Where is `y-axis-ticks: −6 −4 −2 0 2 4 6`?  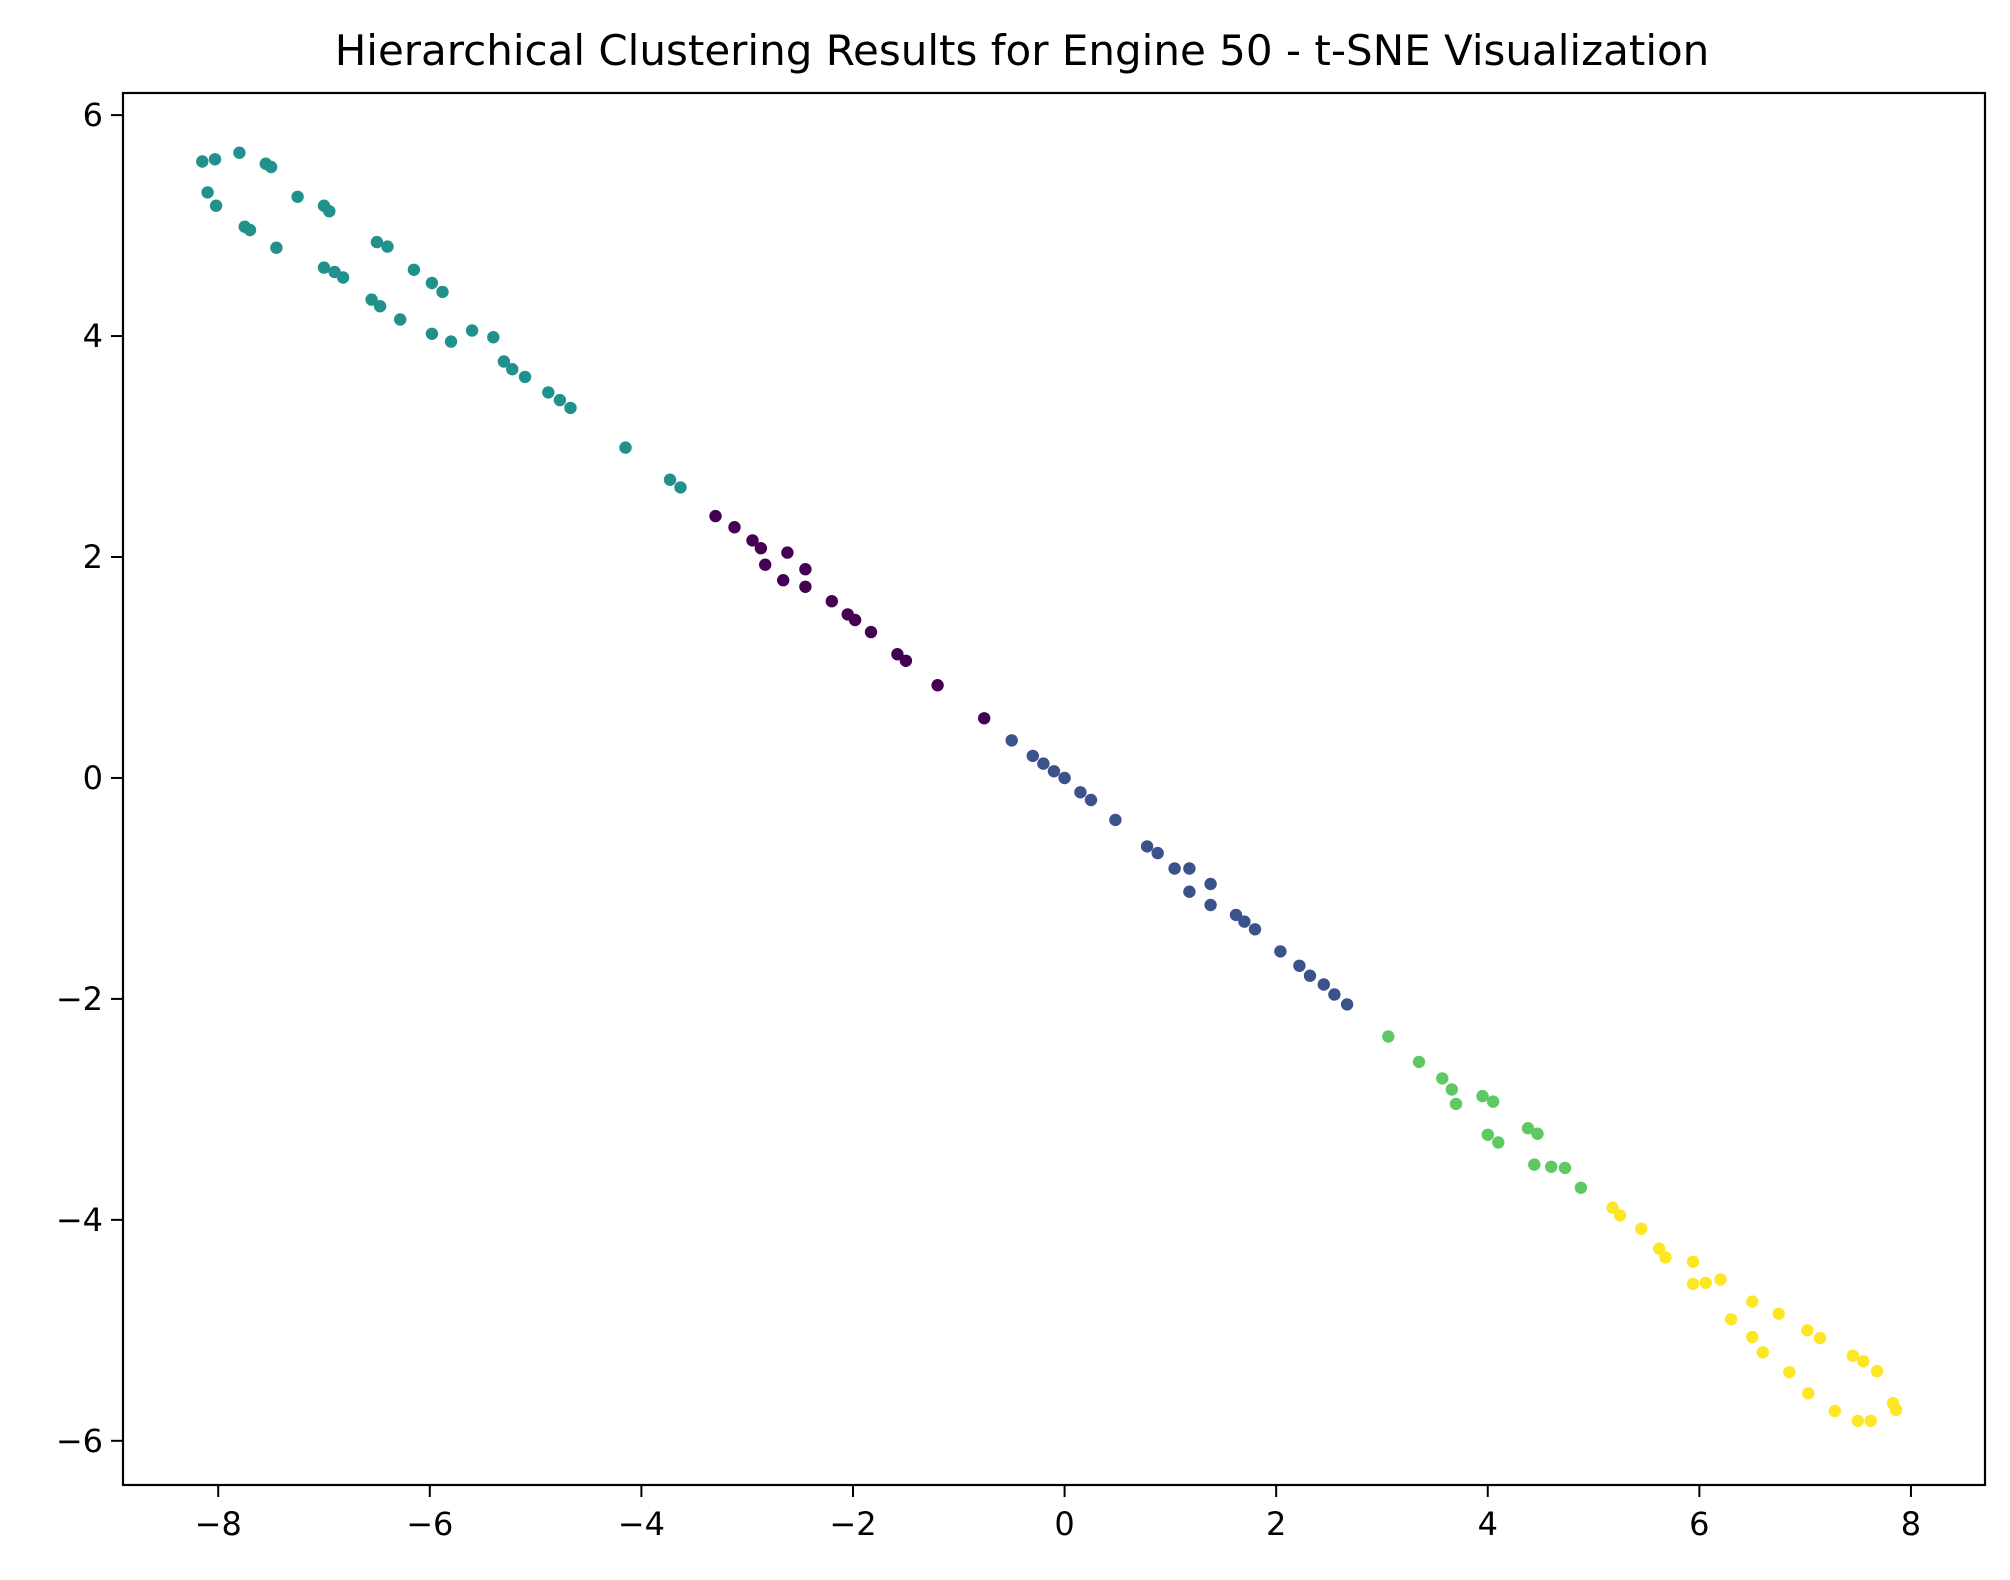 y-axis-ticks: −6 −4 −2 0 2 4 6 is located at coordinates (89, 778).